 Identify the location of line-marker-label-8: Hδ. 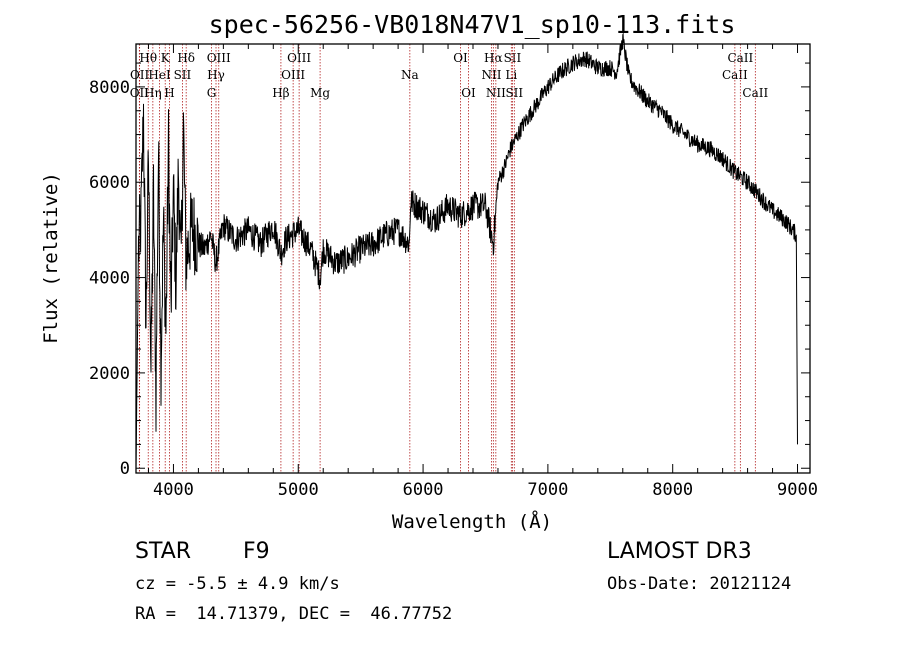
(186, 58).